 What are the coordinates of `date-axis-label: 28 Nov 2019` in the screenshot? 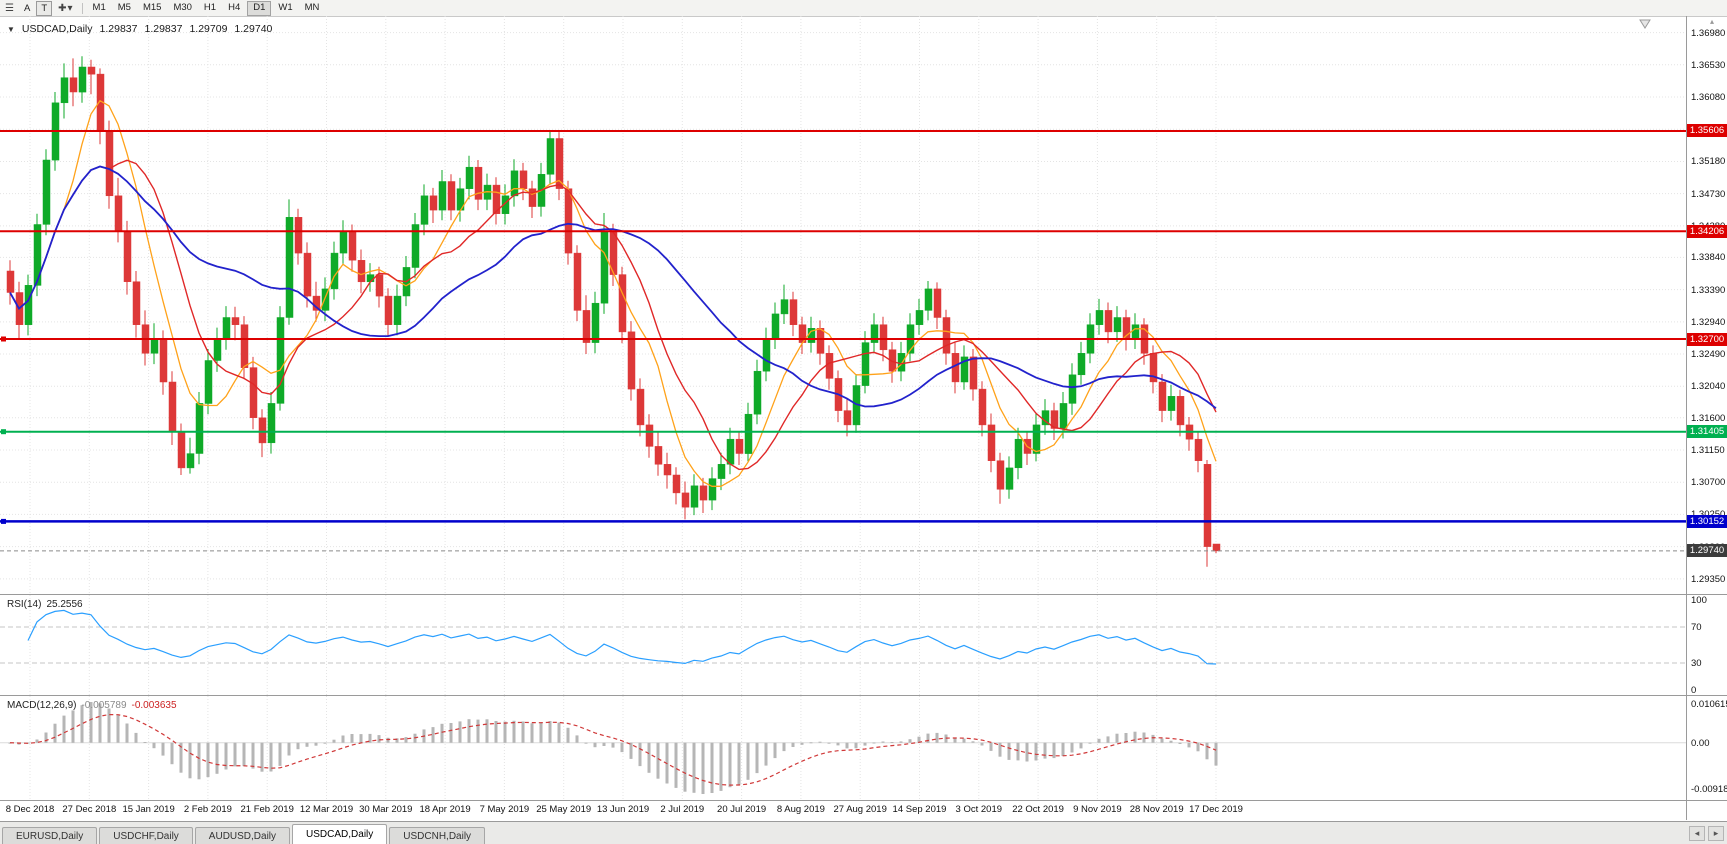 It's located at (1156, 809).